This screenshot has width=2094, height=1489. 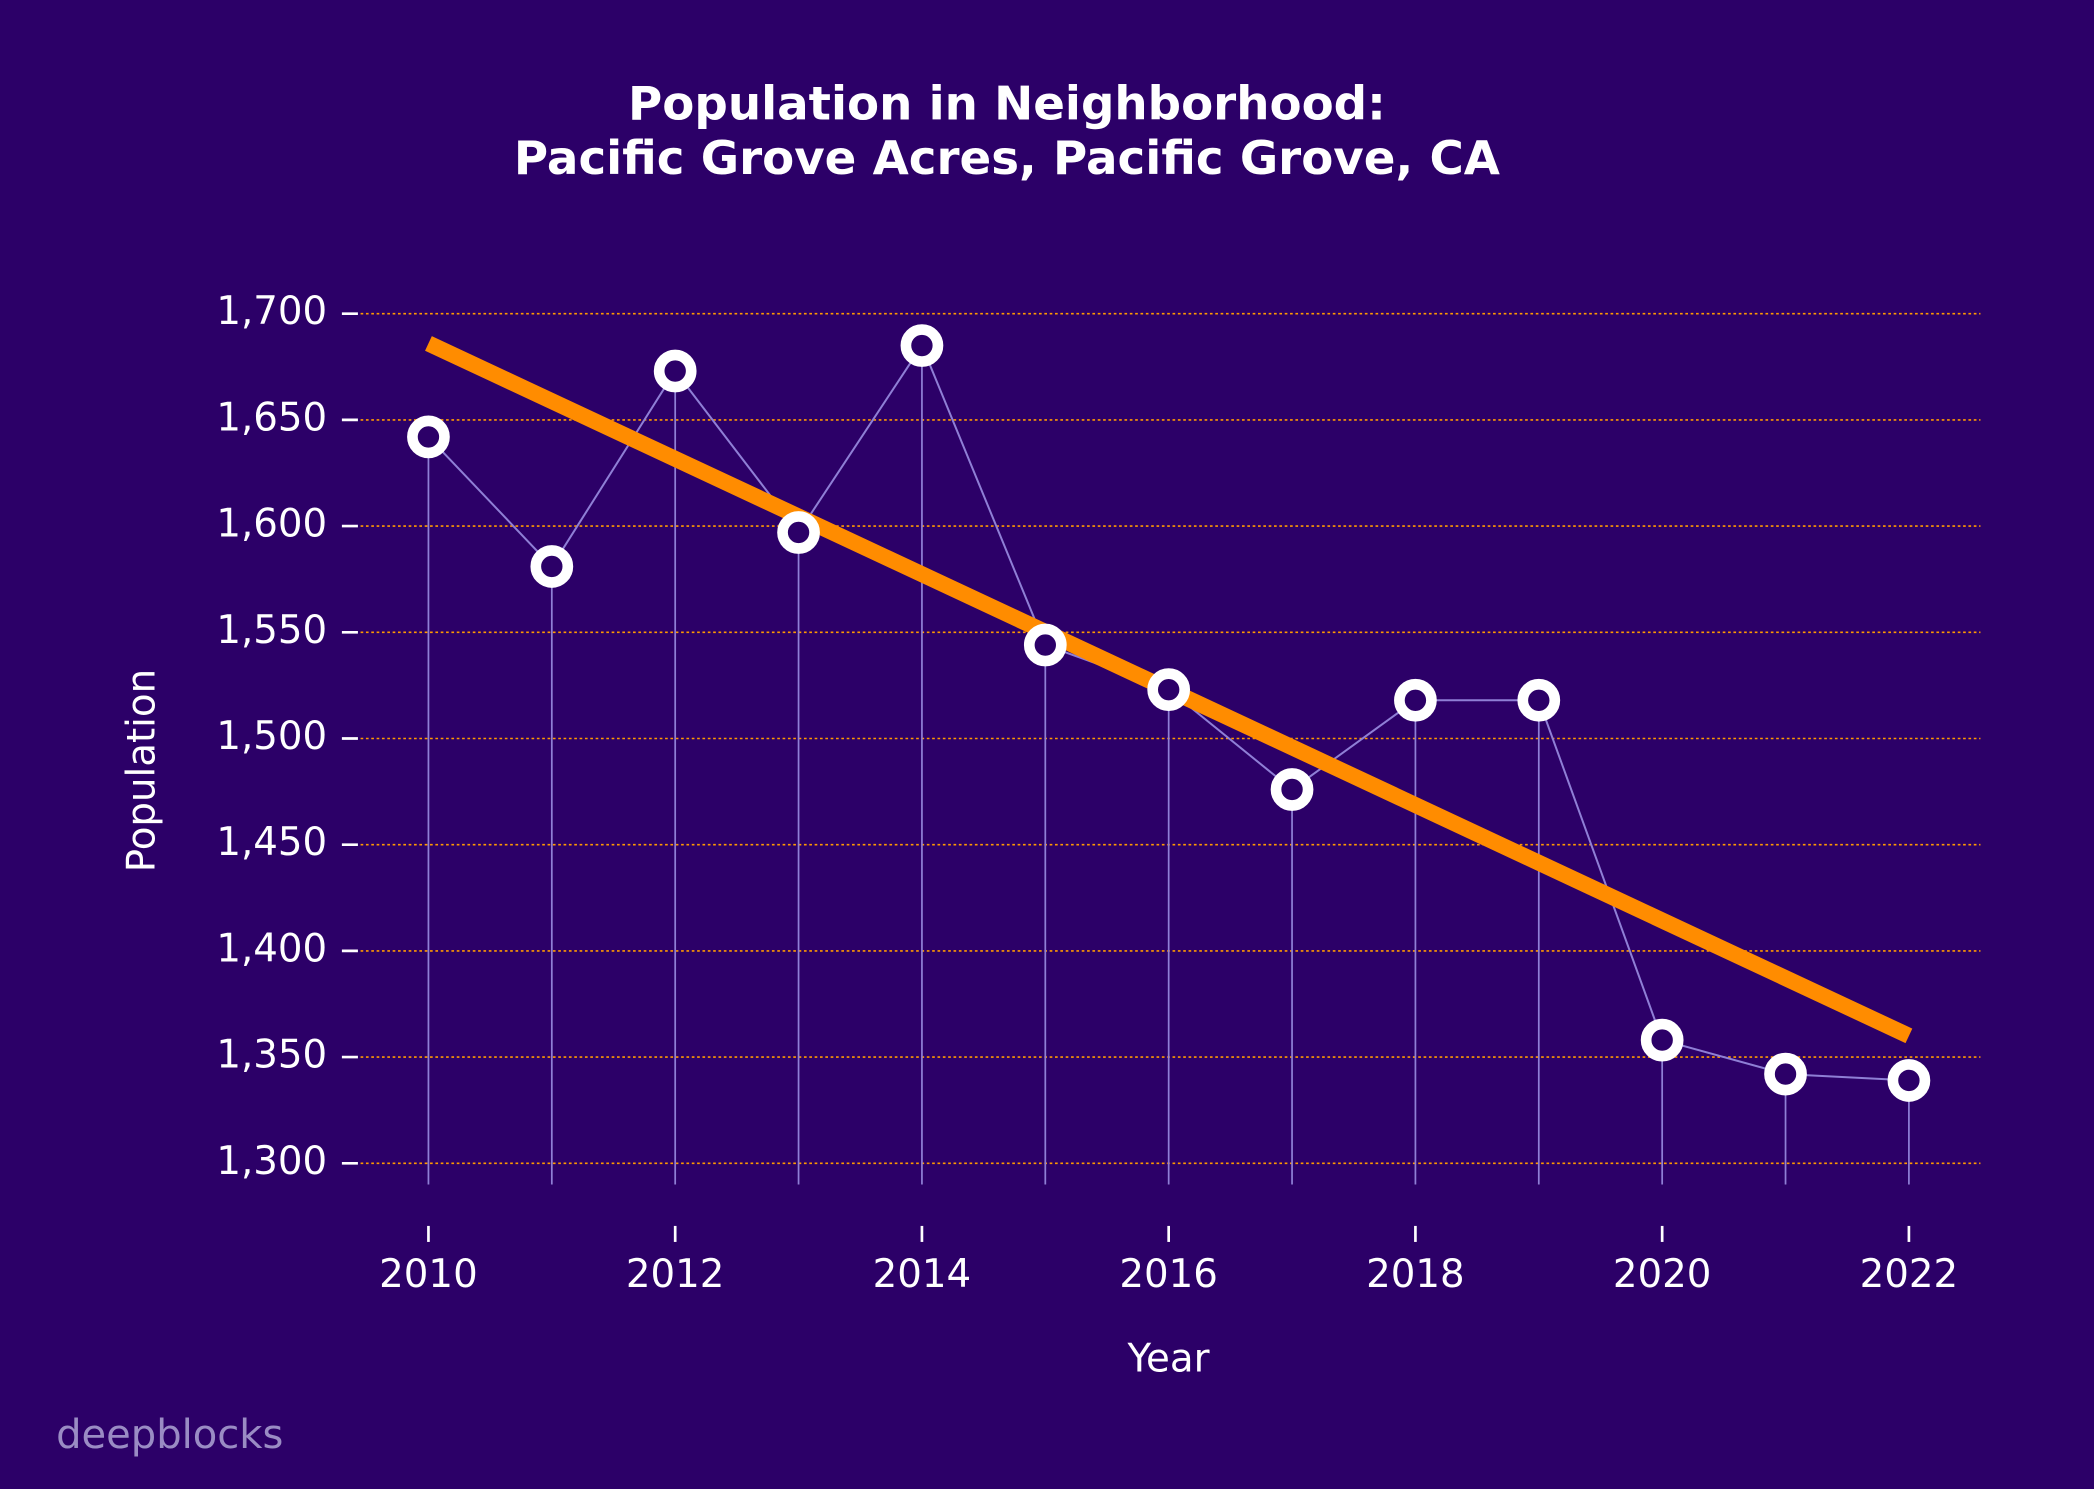 What do you see at coordinates (271, 311) in the screenshot?
I see `y-tick-label: 1,700` at bounding box center [271, 311].